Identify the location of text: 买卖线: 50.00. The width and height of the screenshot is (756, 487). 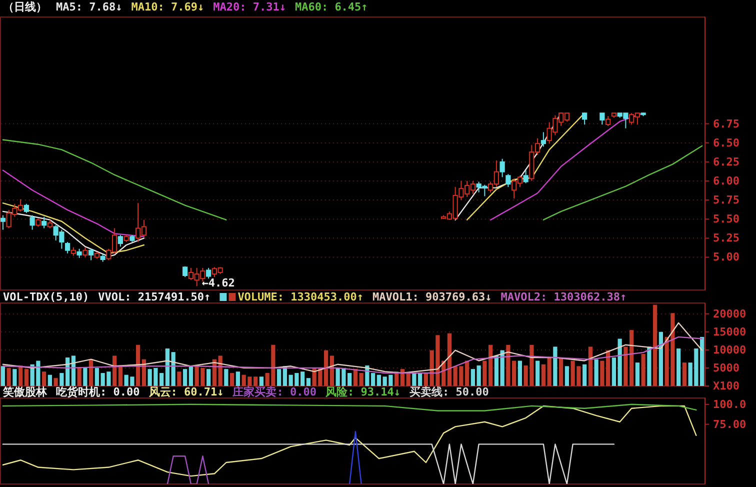
(449, 392).